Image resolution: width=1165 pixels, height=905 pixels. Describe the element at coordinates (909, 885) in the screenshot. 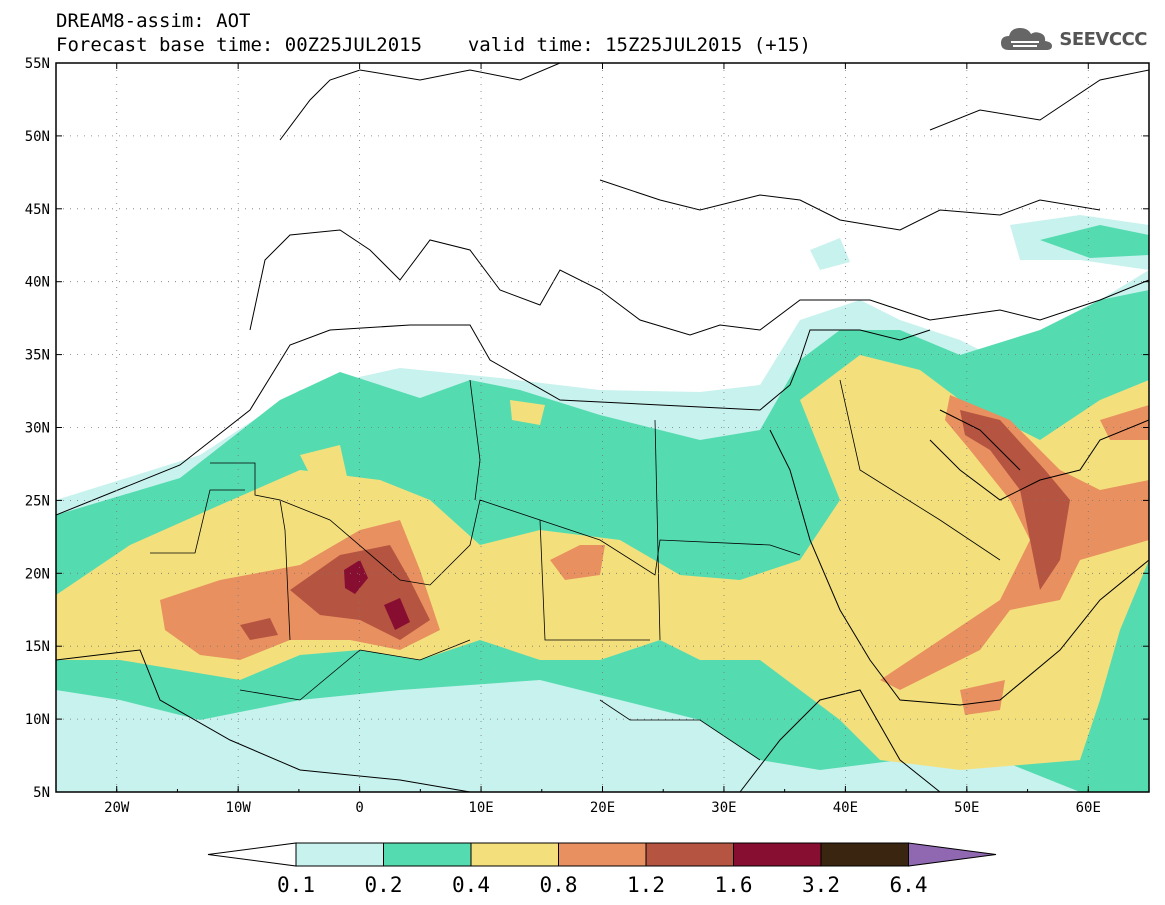

I see `colorbar-label: 6.4` at that location.